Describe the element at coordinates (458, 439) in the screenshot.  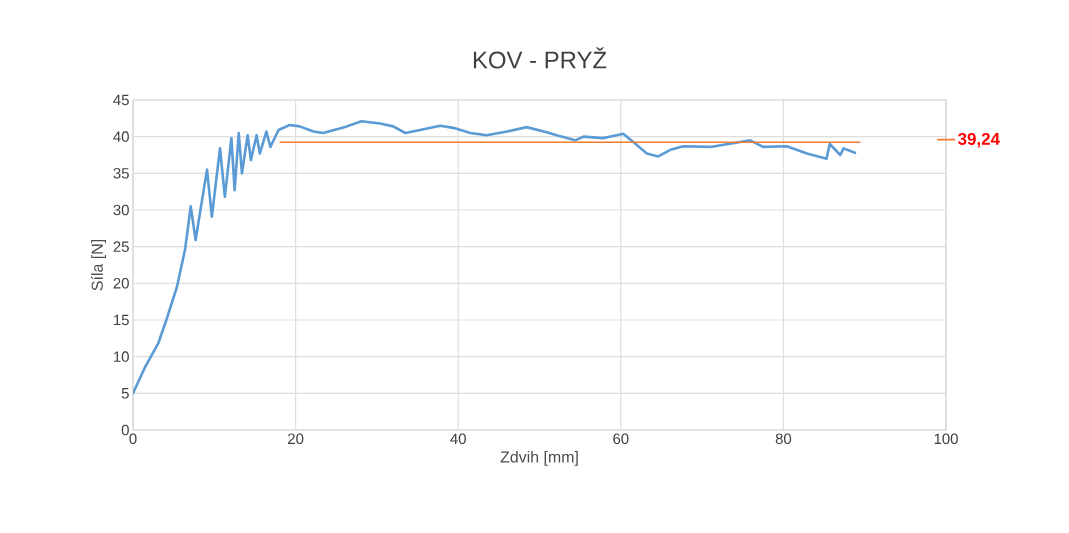
I see `x-tick-label: 40` at that location.